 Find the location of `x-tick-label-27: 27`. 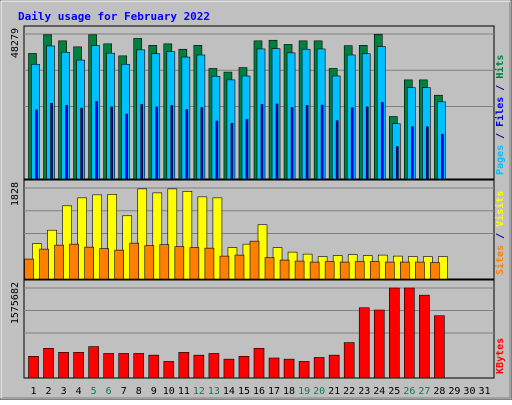

x-tick-label-27: 27 is located at coordinates (424, 391).